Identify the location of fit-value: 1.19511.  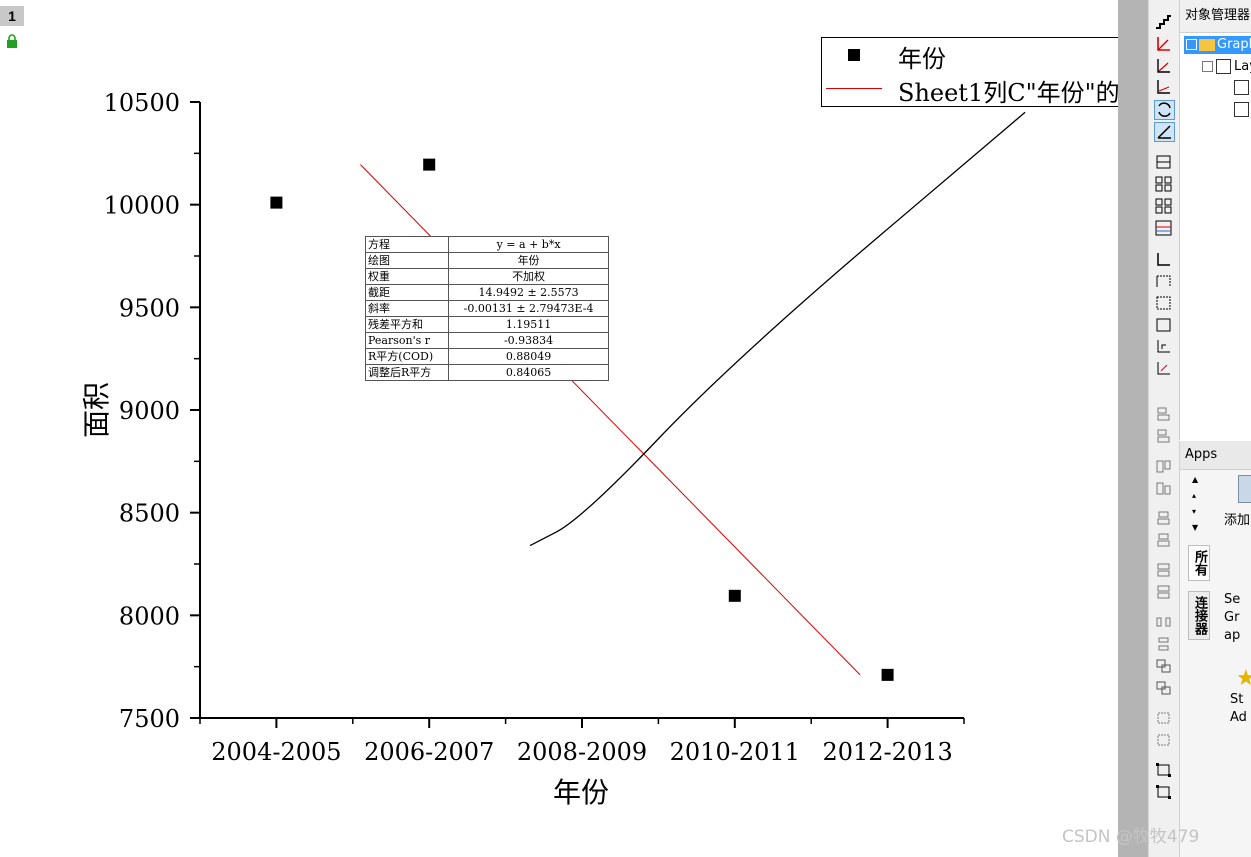
(528, 324).